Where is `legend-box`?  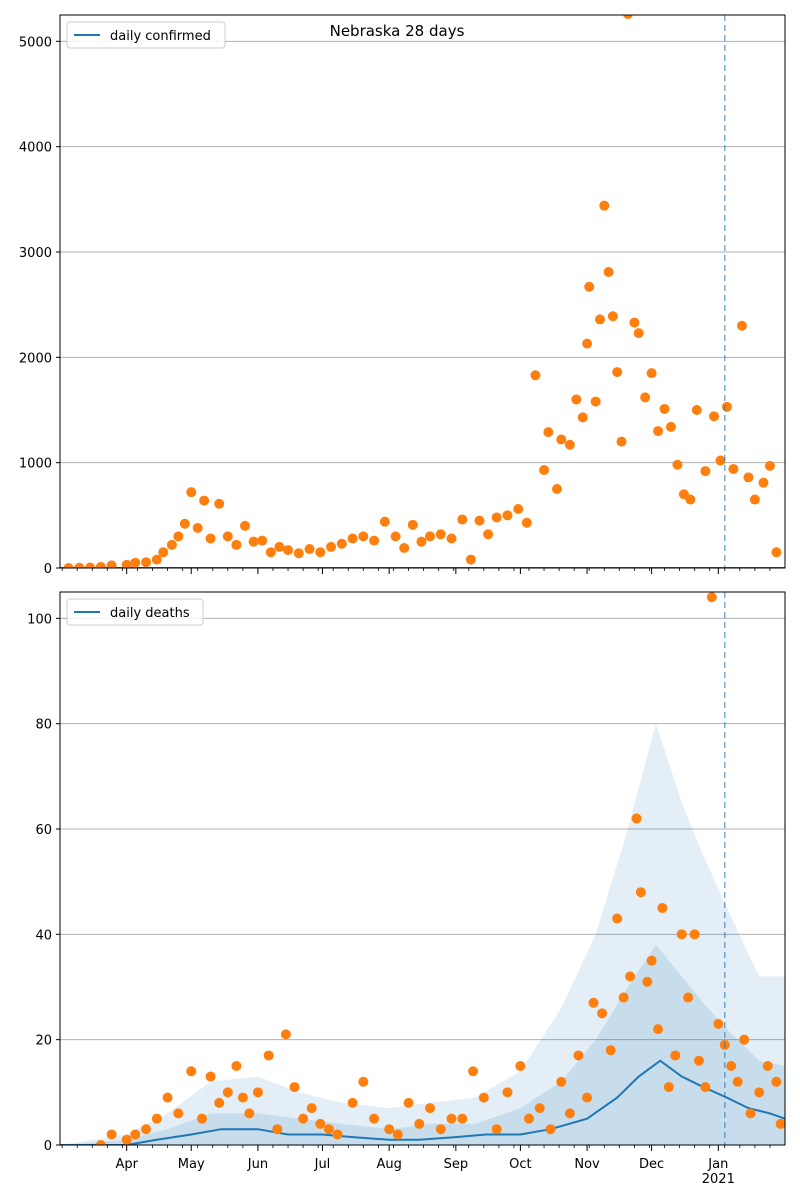 legend-box is located at coordinates (135, 612).